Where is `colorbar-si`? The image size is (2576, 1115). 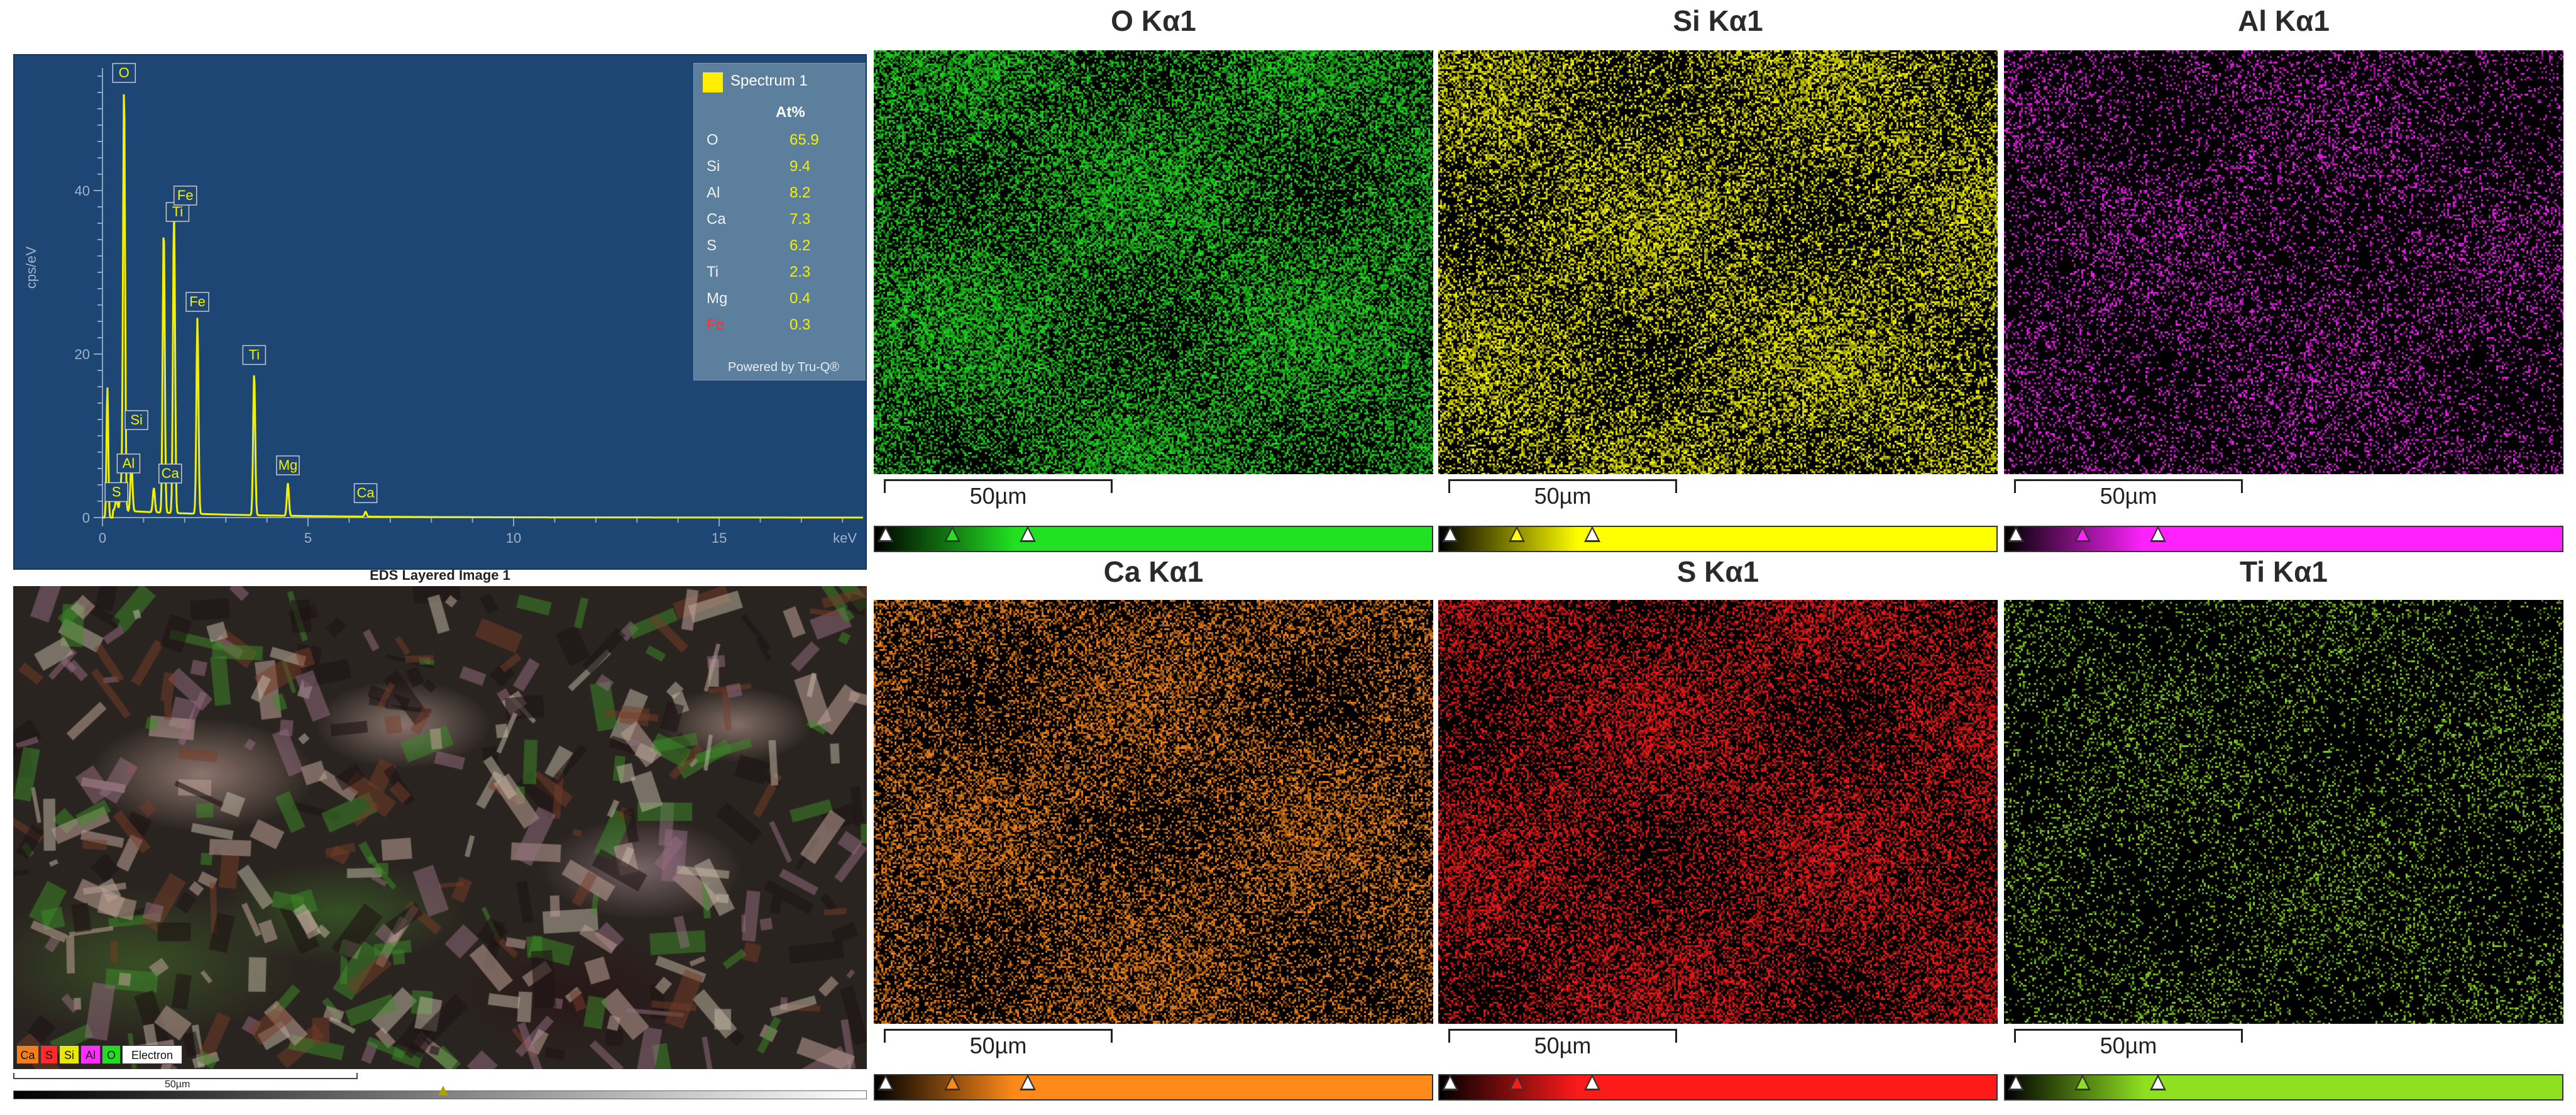
colorbar-si is located at coordinates (1718, 539).